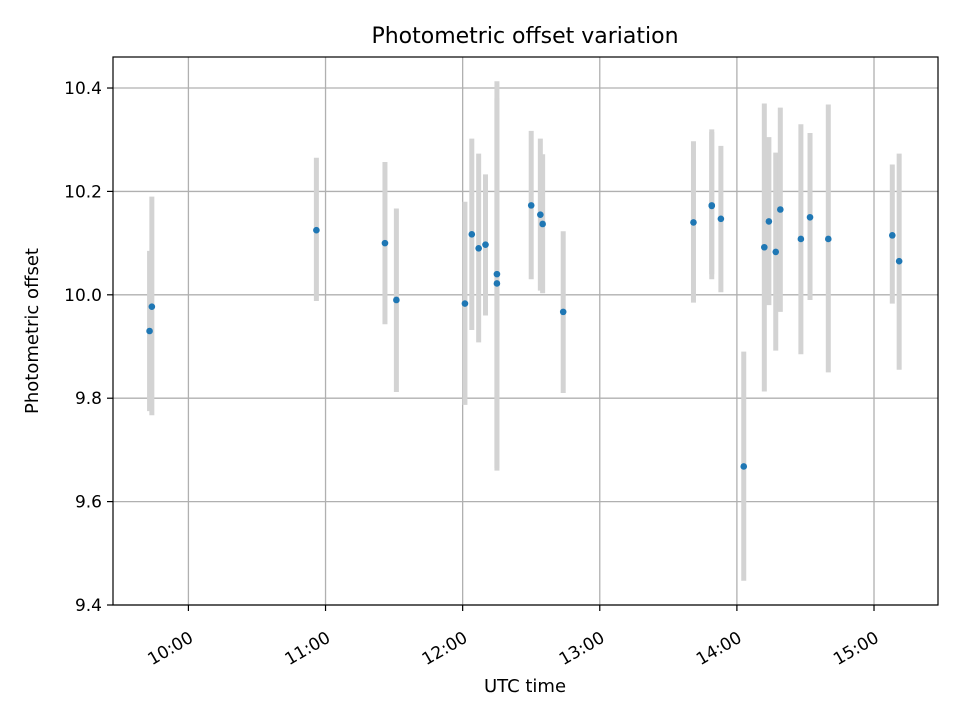  I want to click on y-tick-label: 9.8, so click(88, 399).